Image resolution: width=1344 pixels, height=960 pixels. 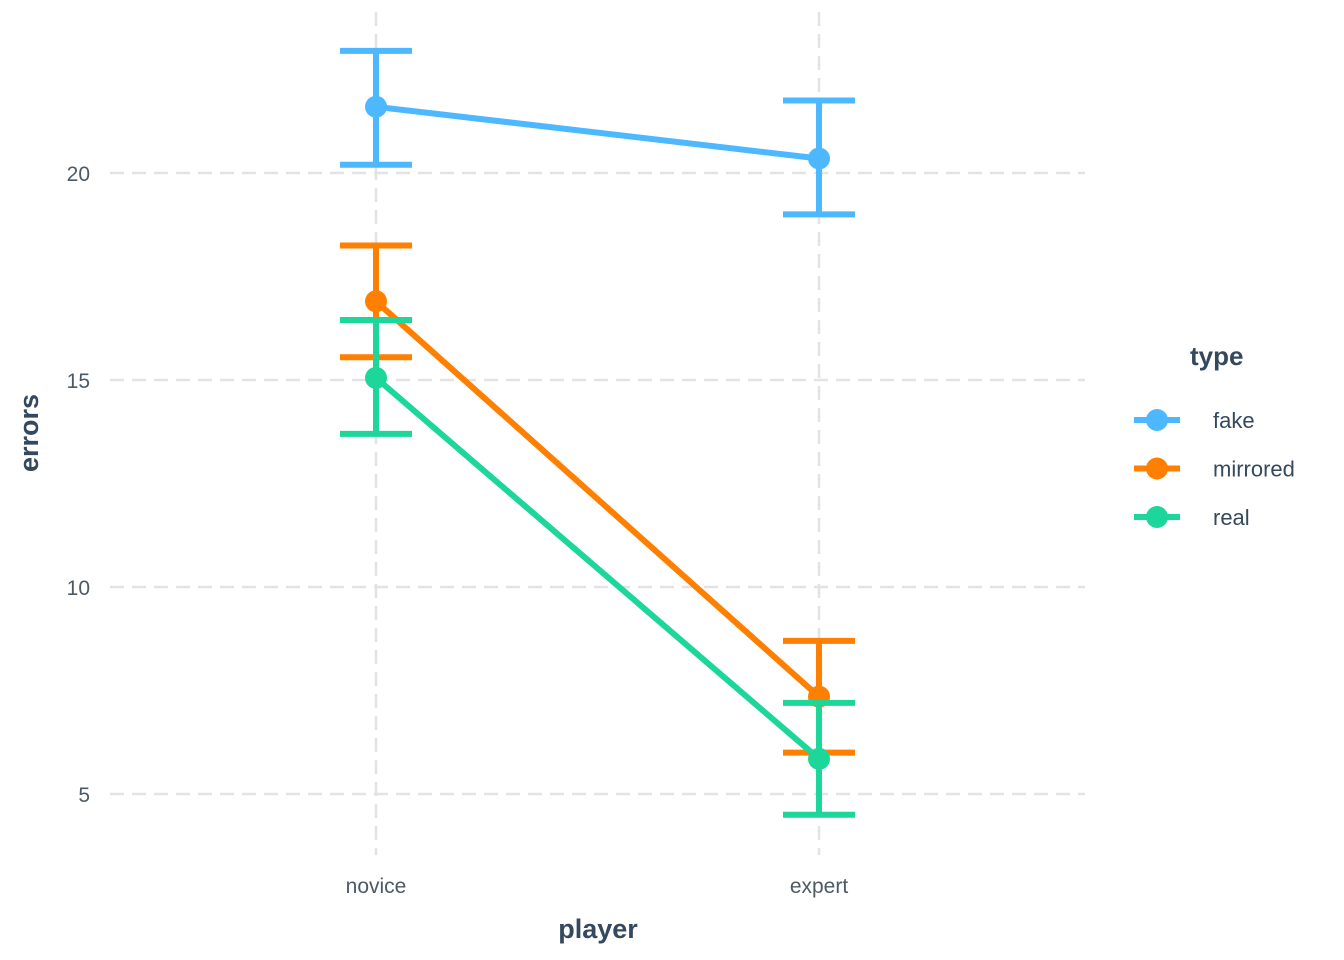 What do you see at coordinates (84, 795) in the screenshot?
I see `y-tick-label: 5` at bounding box center [84, 795].